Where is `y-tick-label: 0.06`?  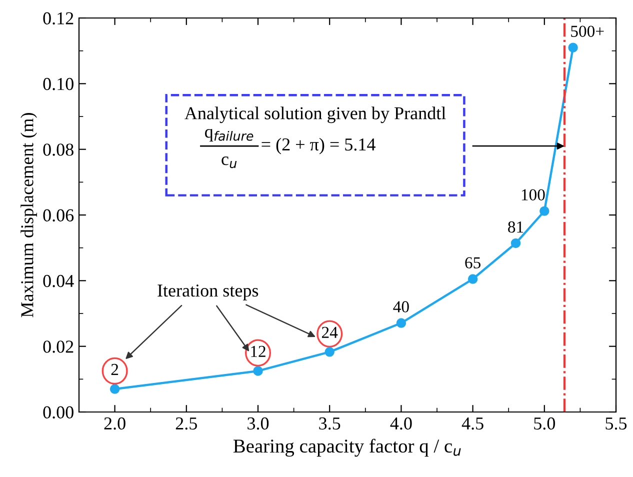 y-tick-label: 0.06 is located at coordinates (58, 215).